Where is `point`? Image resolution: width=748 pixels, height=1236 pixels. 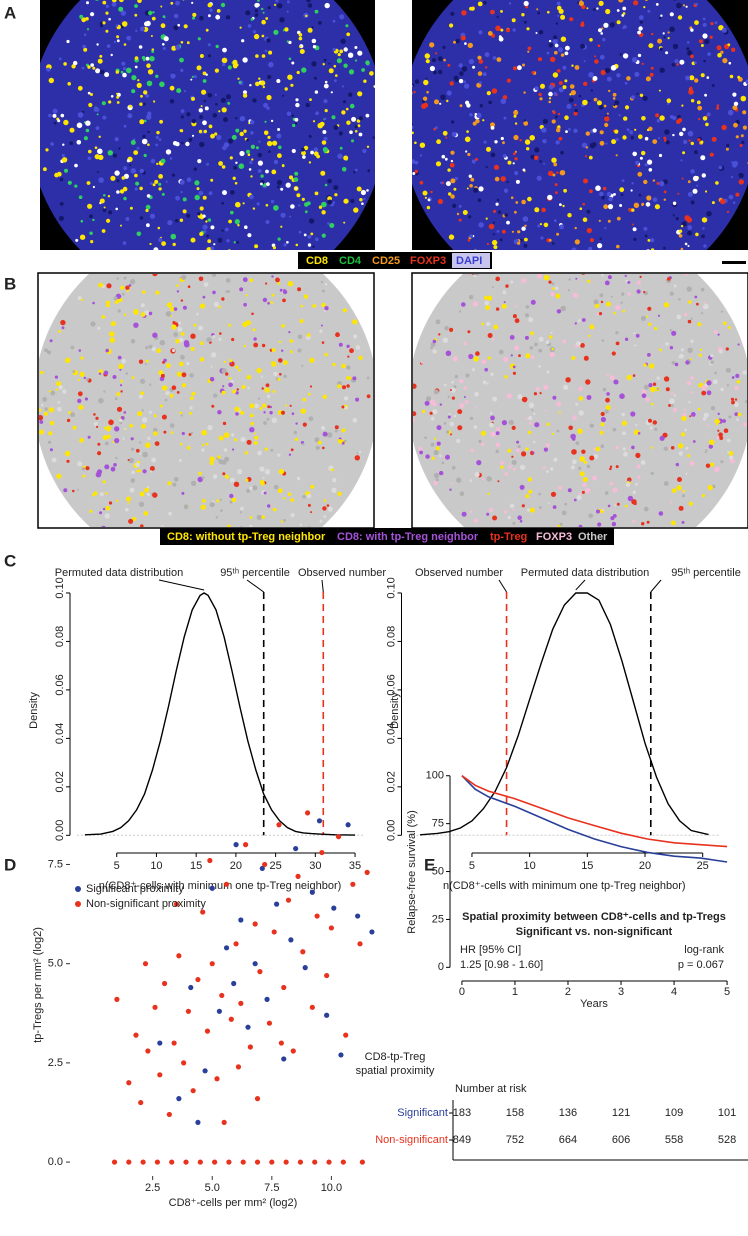 point is located at coordinates (367, 872).